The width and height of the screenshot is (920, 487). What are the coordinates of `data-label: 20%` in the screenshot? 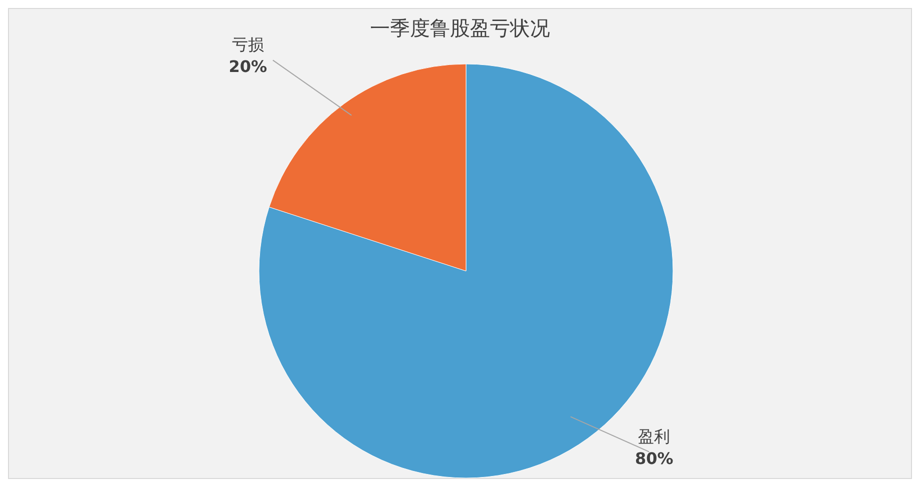 It's located at (248, 66).